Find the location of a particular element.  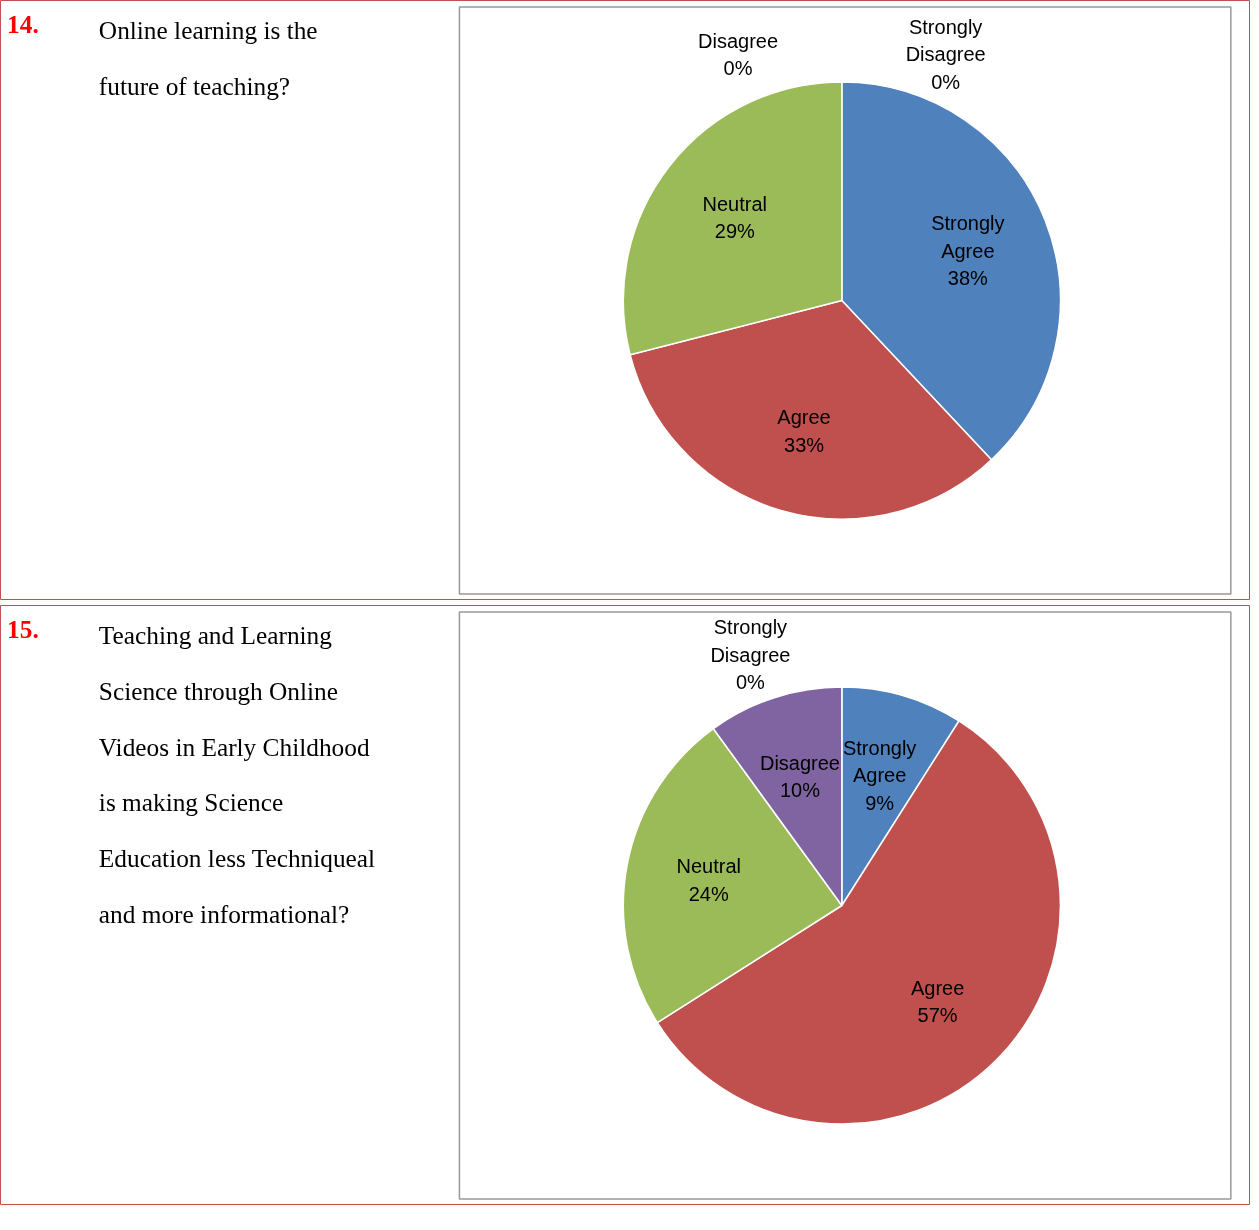

data-label: 57% is located at coordinates (937, 1015).